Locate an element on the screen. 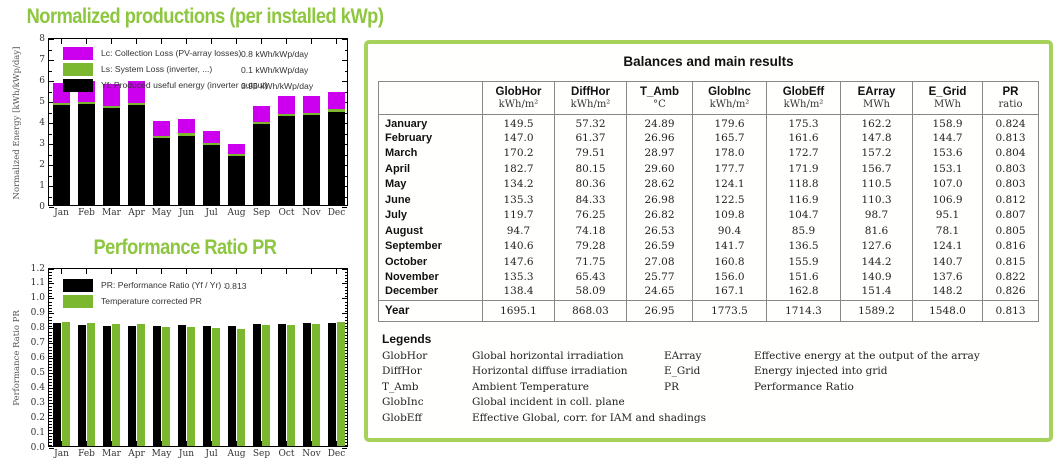 Image resolution: width=1060 pixels, height=466 pixels. ls-bar-mar is located at coordinates (111, 106).